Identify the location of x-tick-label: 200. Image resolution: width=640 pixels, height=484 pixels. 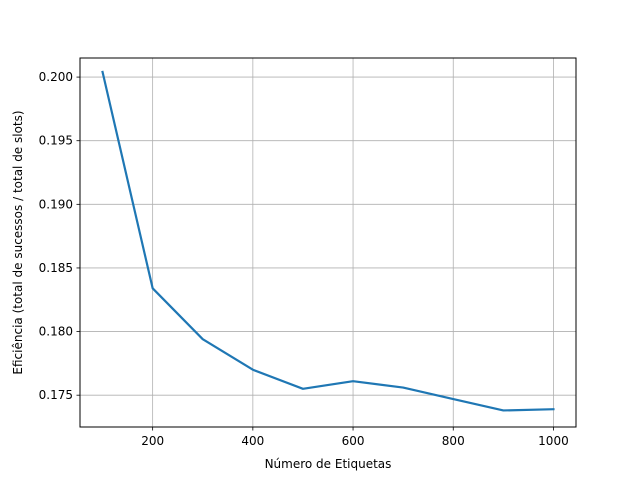
(152, 441).